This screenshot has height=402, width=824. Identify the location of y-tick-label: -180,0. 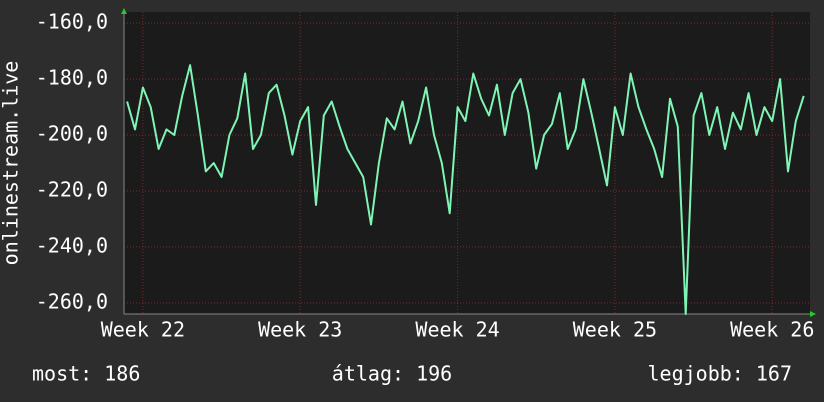
(72, 78).